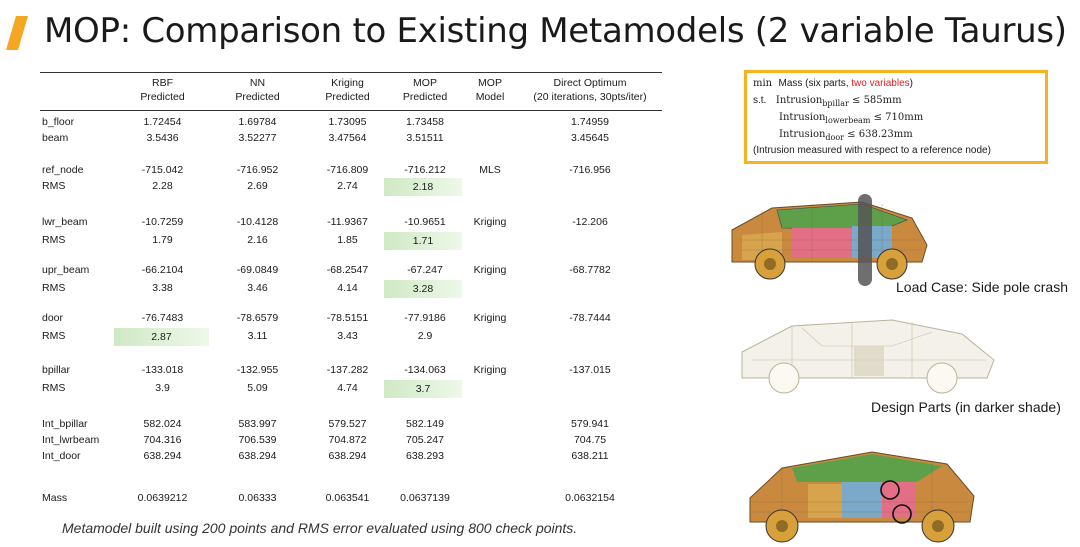  What do you see at coordinates (763, 83) in the screenshot?
I see `min-keyword: min` at bounding box center [763, 83].